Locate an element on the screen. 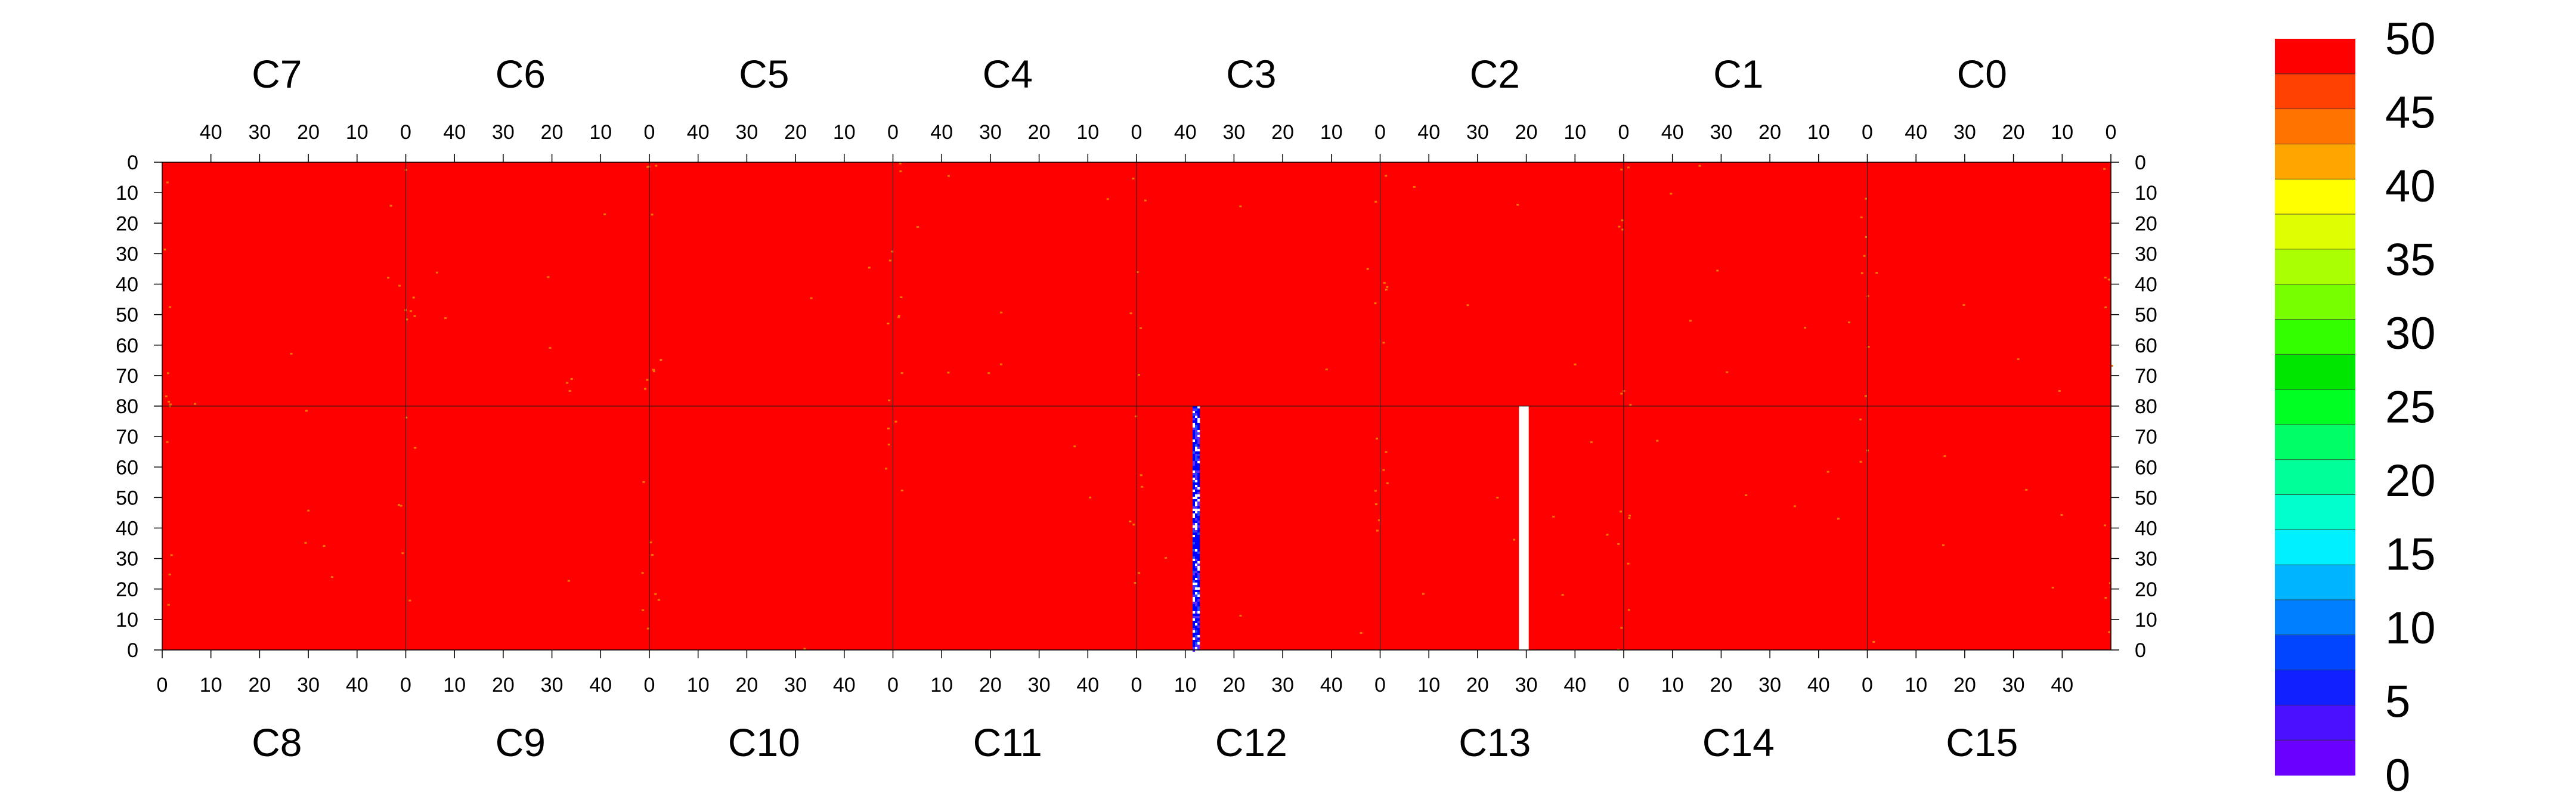 Image resolution: width=2576 pixels, height=805 pixels. y-tick-label-right: 80 is located at coordinates (2146, 406).